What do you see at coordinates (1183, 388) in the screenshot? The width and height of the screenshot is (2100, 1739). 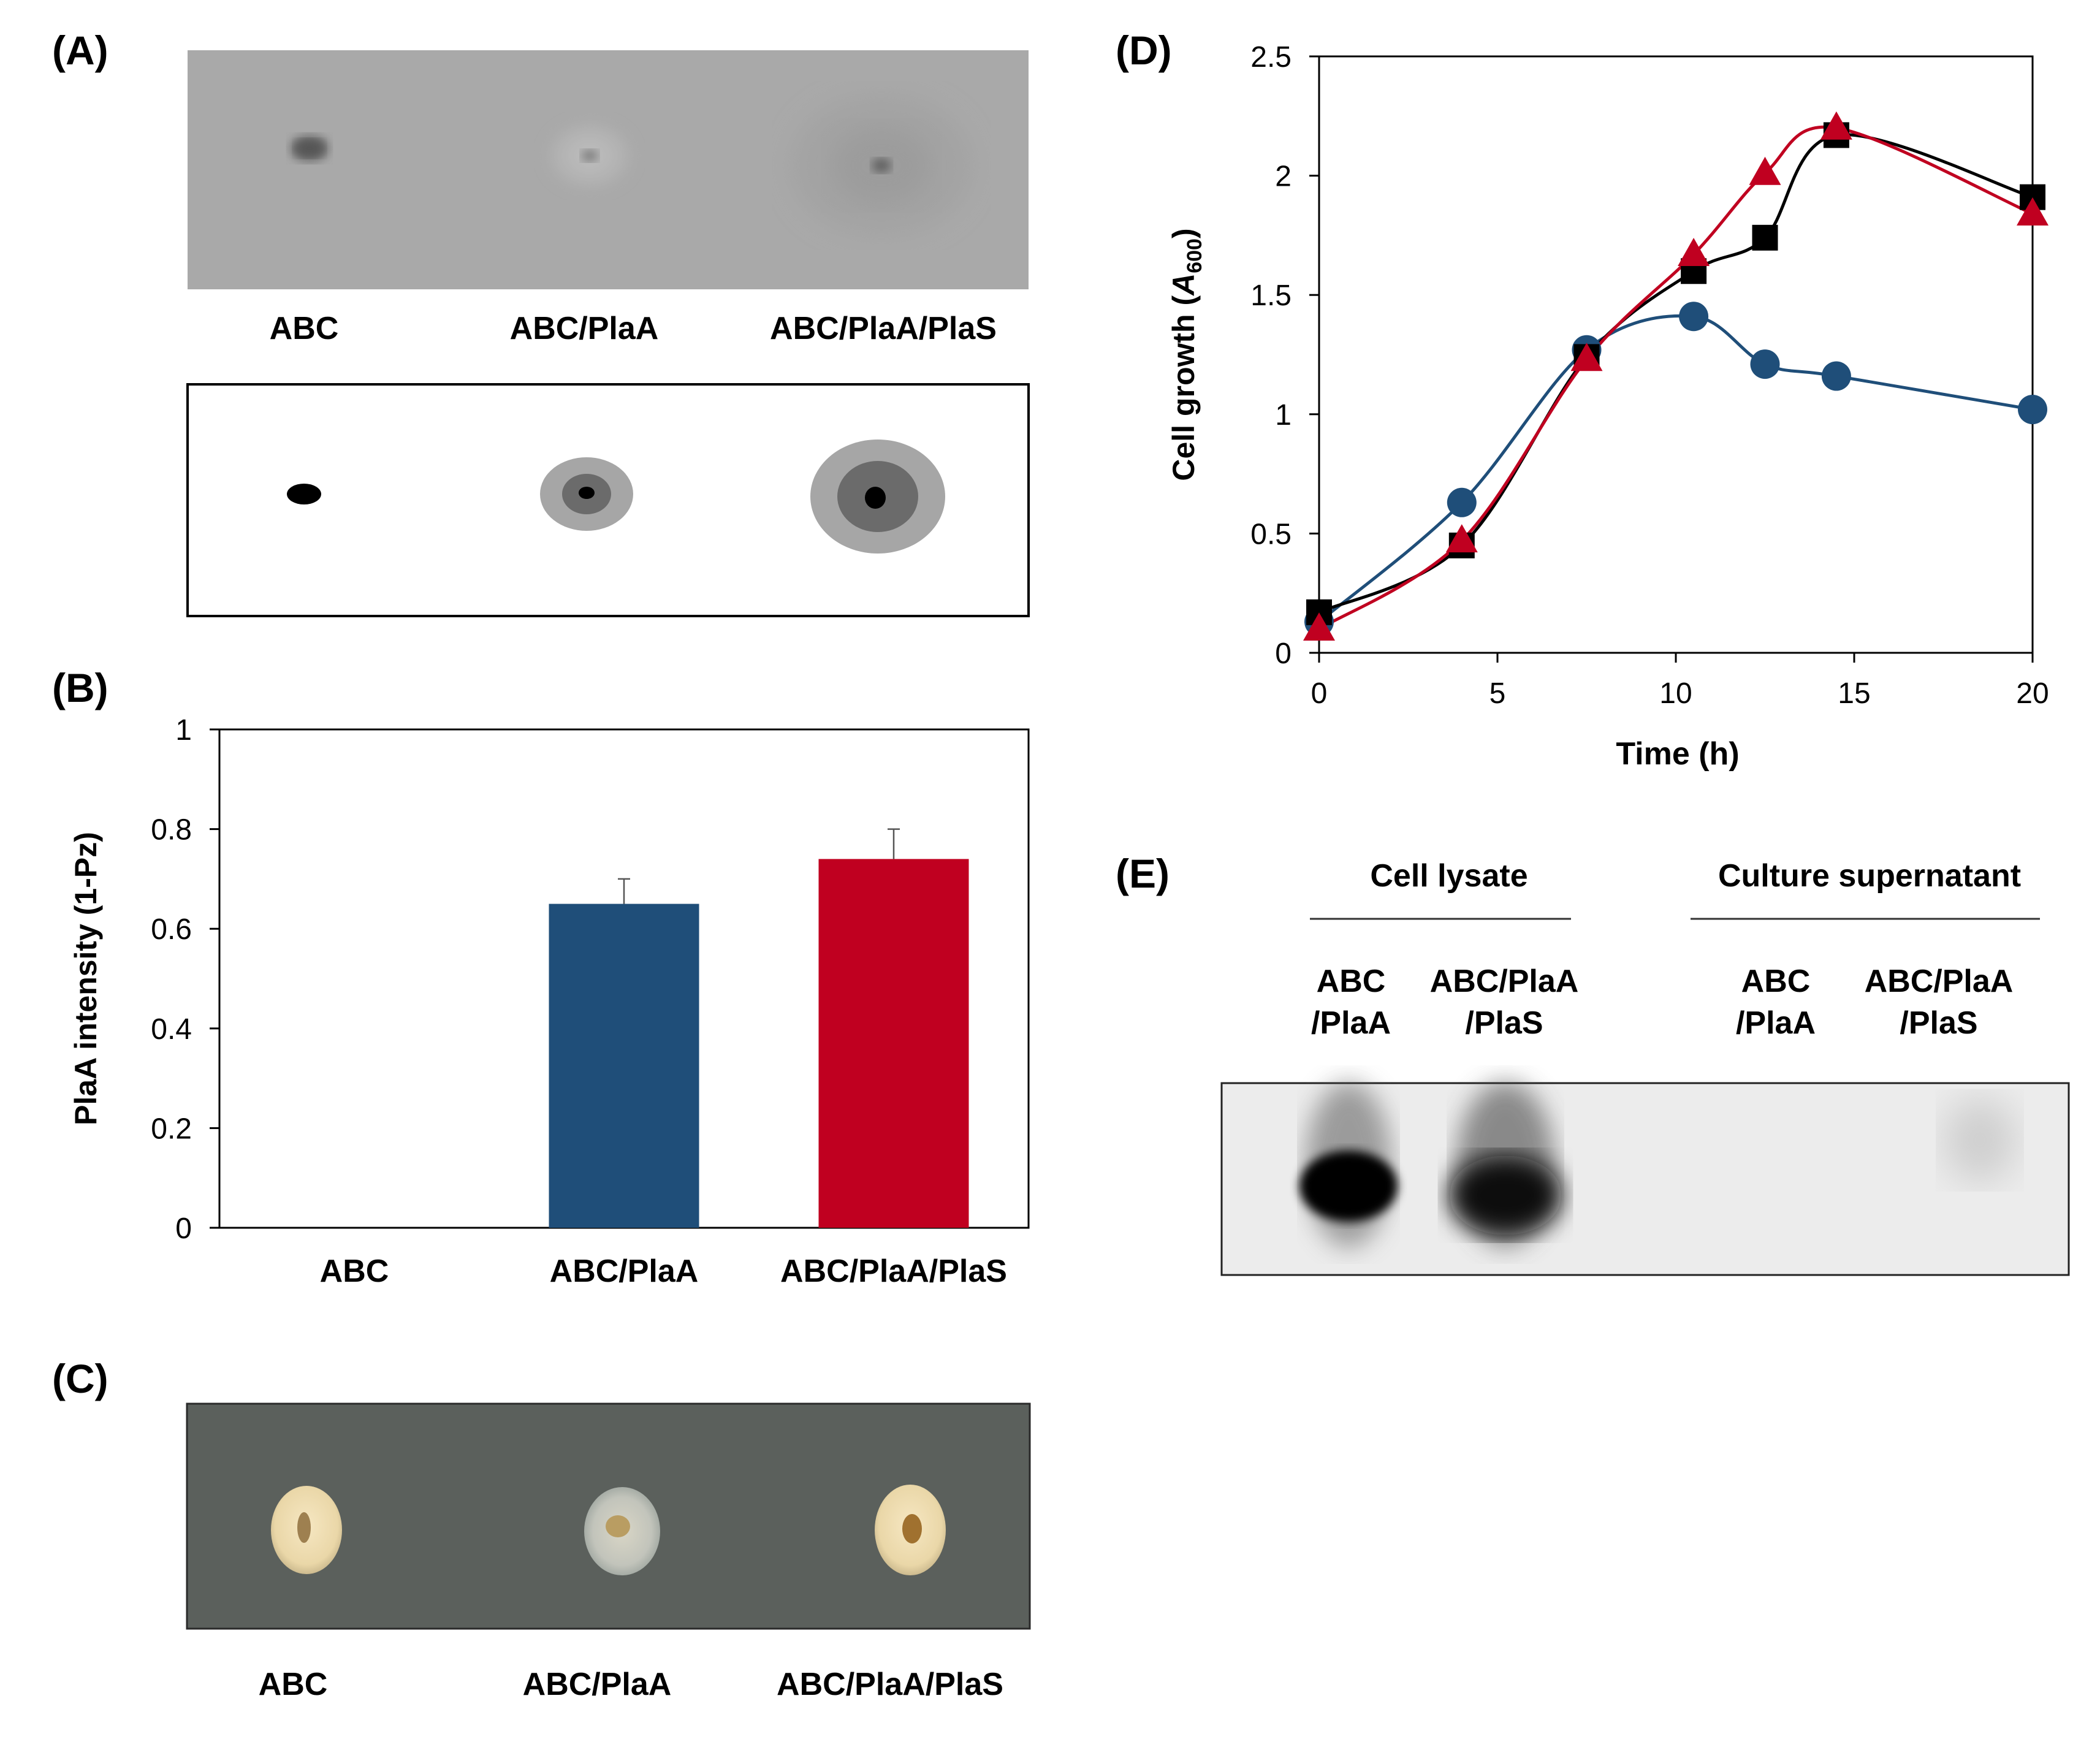 I see `y-axis-label-text: Cell growth (` at bounding box center [1183, 388].